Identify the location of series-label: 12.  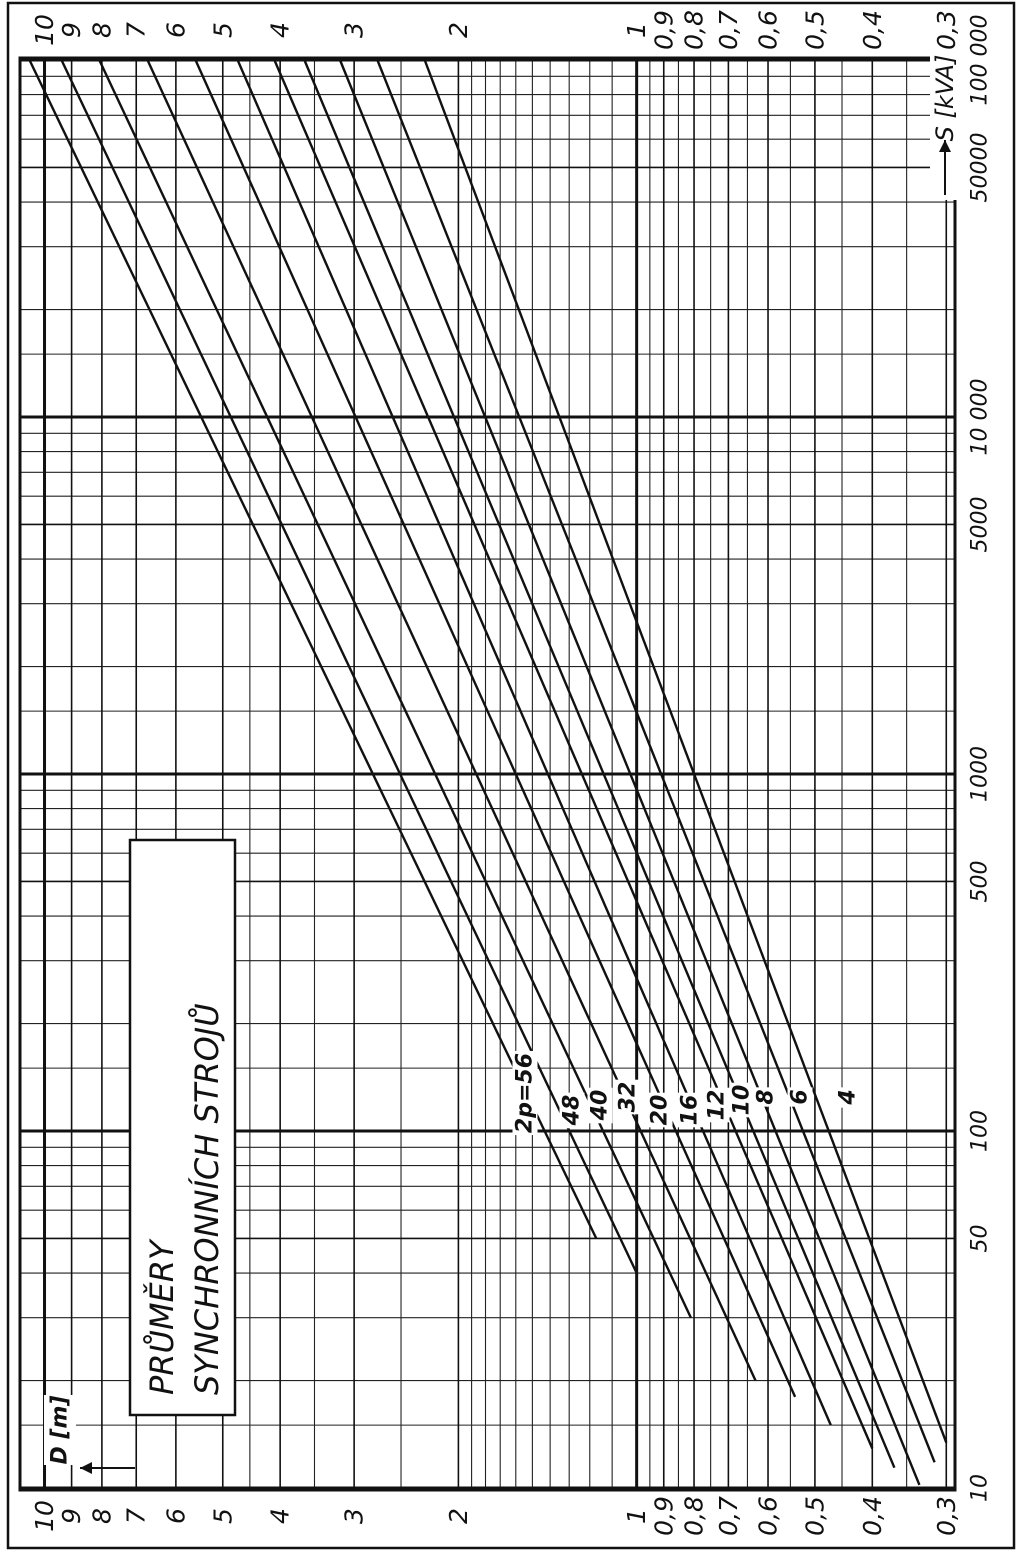
(717, 1105).